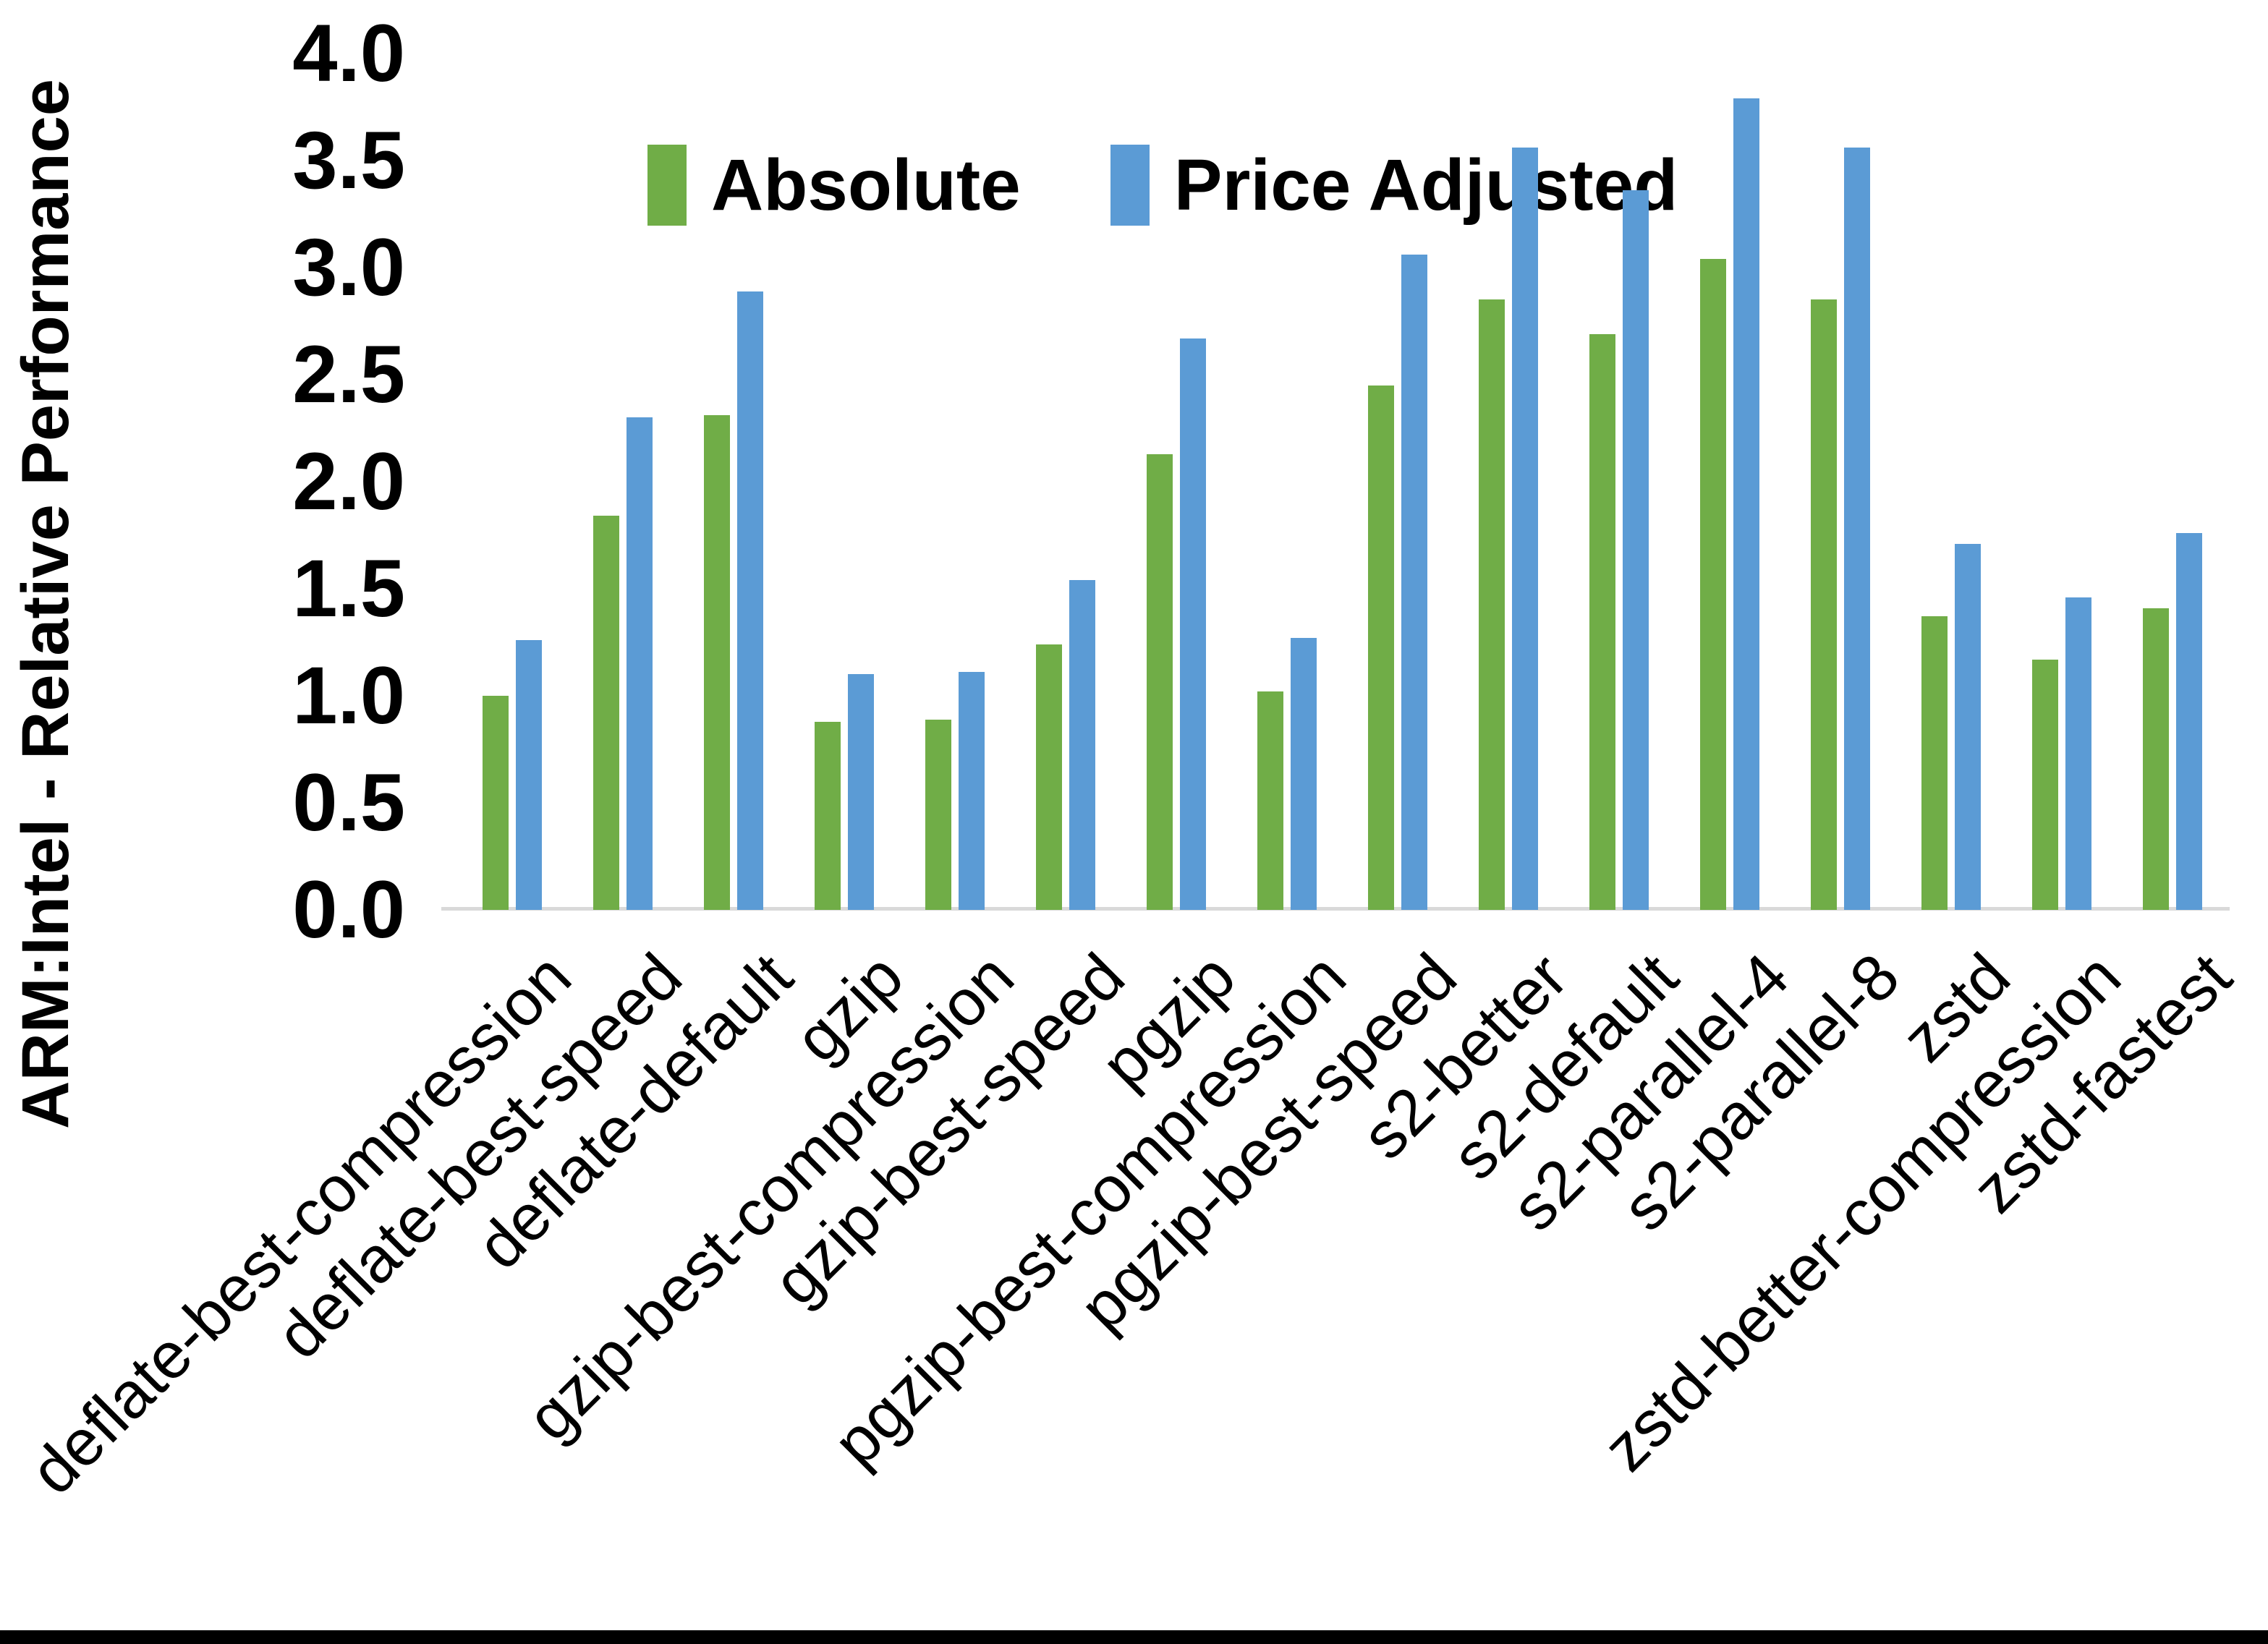 The width and height of the screenshot is (2268, 1644). Describe the element at coordinates (348, 802) in the screenshot. I see `y-tick-label: 0.5` at that location.